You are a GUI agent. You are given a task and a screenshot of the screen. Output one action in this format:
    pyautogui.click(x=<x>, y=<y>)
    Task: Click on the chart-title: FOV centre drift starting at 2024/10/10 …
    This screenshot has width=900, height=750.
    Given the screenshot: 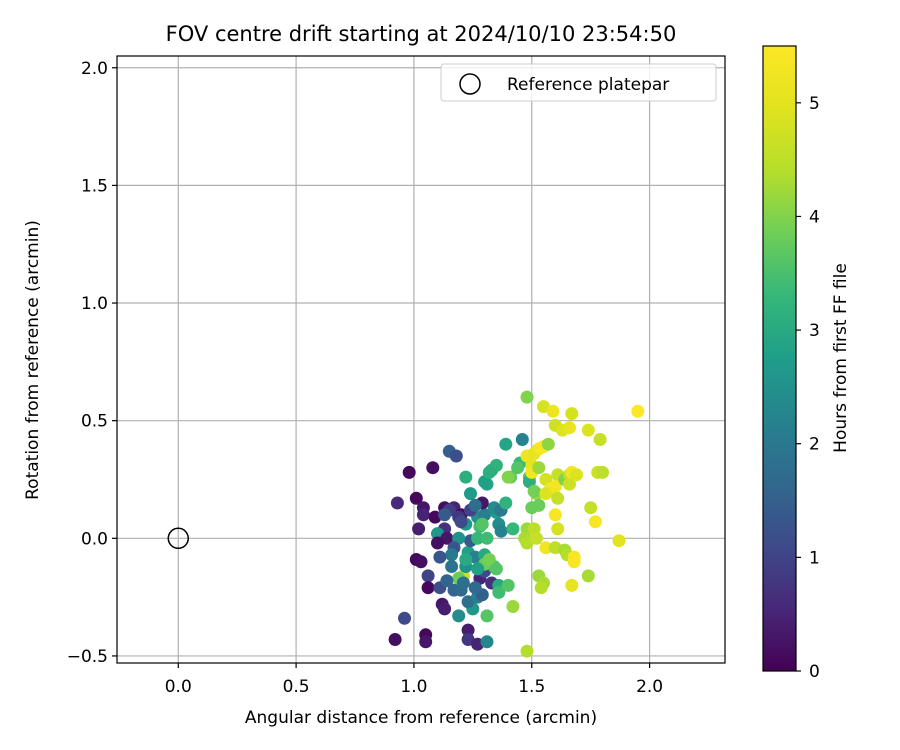 What is the action you would take?
    pyautogui.click(x=421, y=34)
    